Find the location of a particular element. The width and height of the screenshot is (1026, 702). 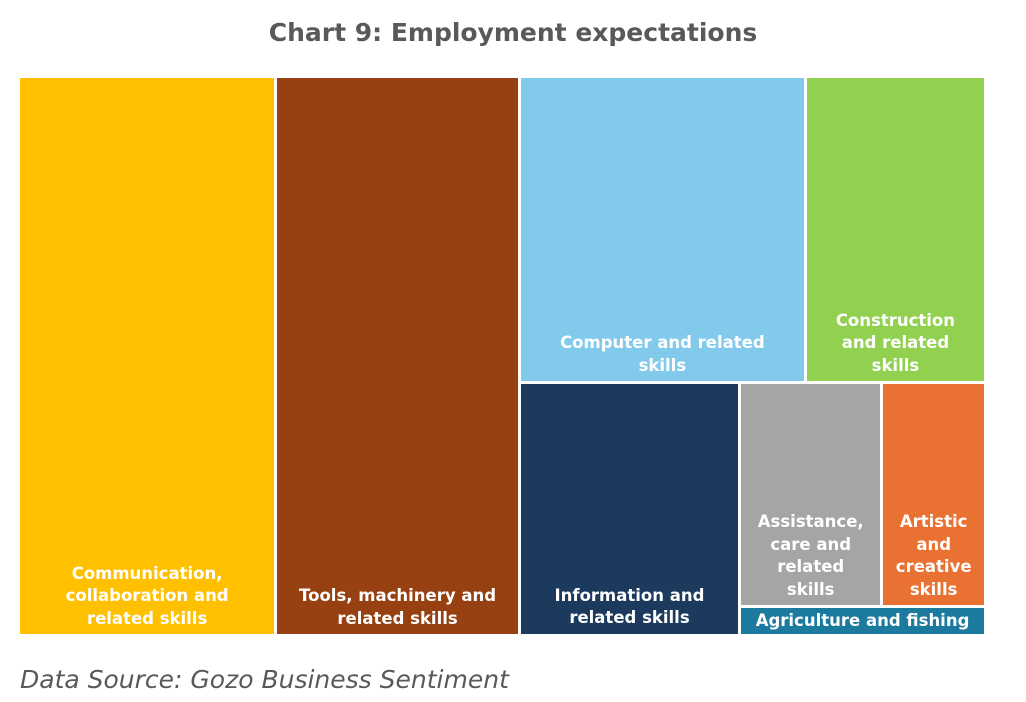

treemap-tile: Information and related skills is located at coordinates (629, 509).